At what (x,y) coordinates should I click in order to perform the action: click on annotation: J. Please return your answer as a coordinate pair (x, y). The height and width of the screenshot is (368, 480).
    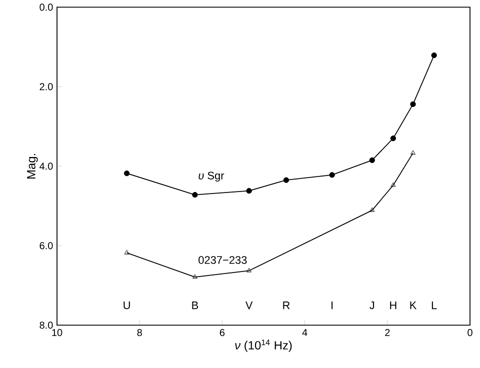
    Looking at the image, I should click on (372, 305).